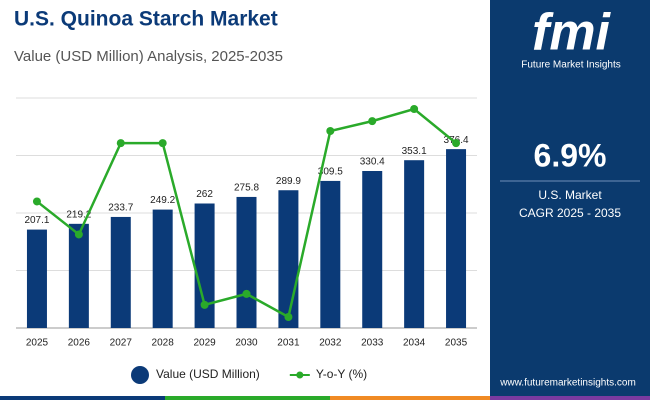 The height and width of the screenshot is (400, 650). Describe the element at coordinates (372, 162) in the screenshot. I see `data-label: 330.4` at that location.